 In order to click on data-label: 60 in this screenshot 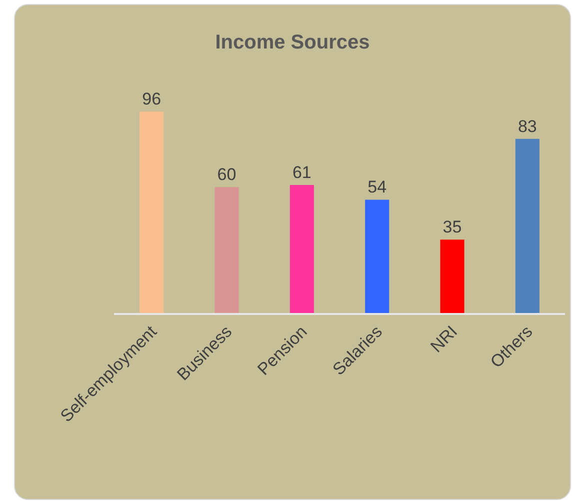, I will do `click(226, 174)`.